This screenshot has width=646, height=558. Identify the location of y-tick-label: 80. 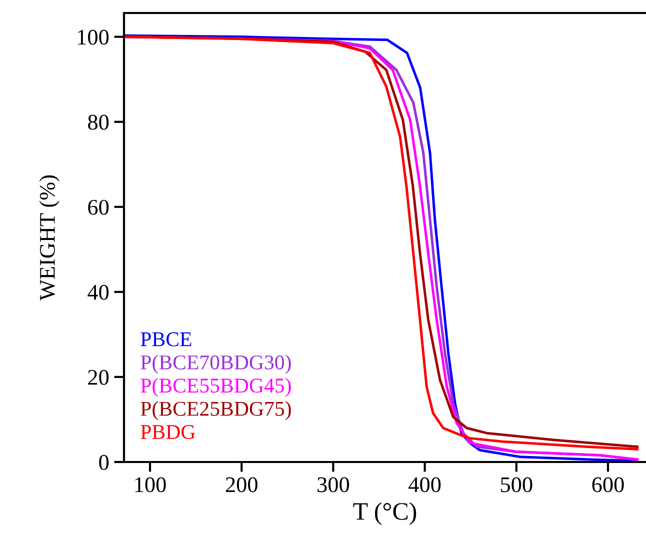
(98, 122).